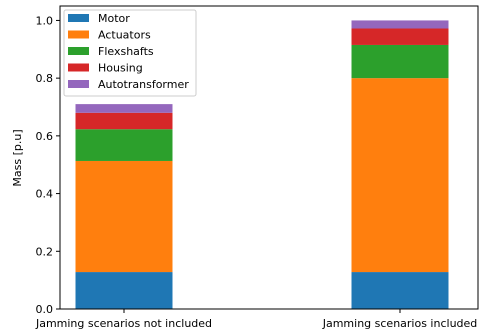  Describe the element at coordinates (48, 165) in the screenshot. I see `y-axis: 0.0 0.2 0.4 0.6 0.8 1.0` at that location.